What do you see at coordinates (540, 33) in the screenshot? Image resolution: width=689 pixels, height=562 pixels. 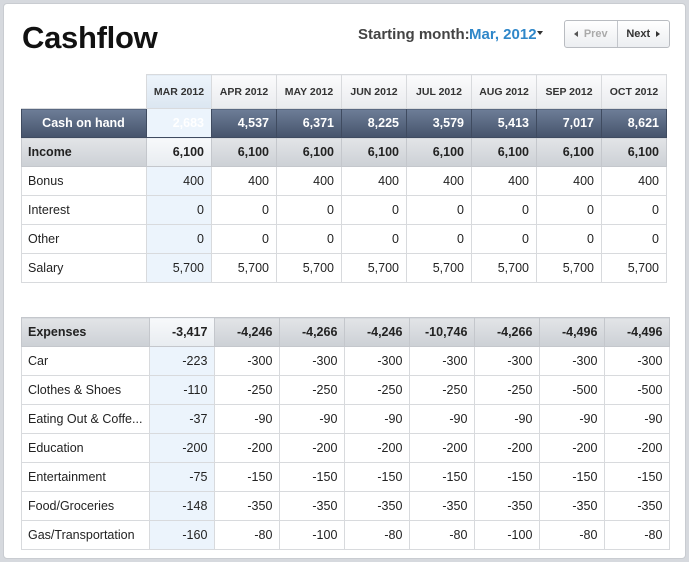 I see `chevron-down-icon` at bounding box center [540, 33].